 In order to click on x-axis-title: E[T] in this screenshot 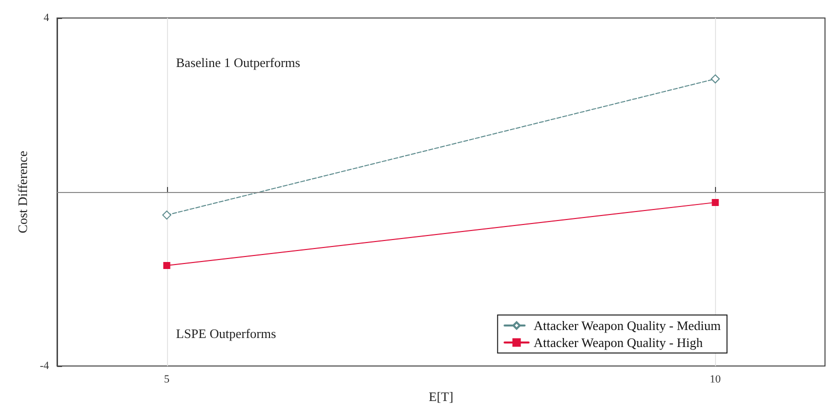, I will do `click(441, 396)`.